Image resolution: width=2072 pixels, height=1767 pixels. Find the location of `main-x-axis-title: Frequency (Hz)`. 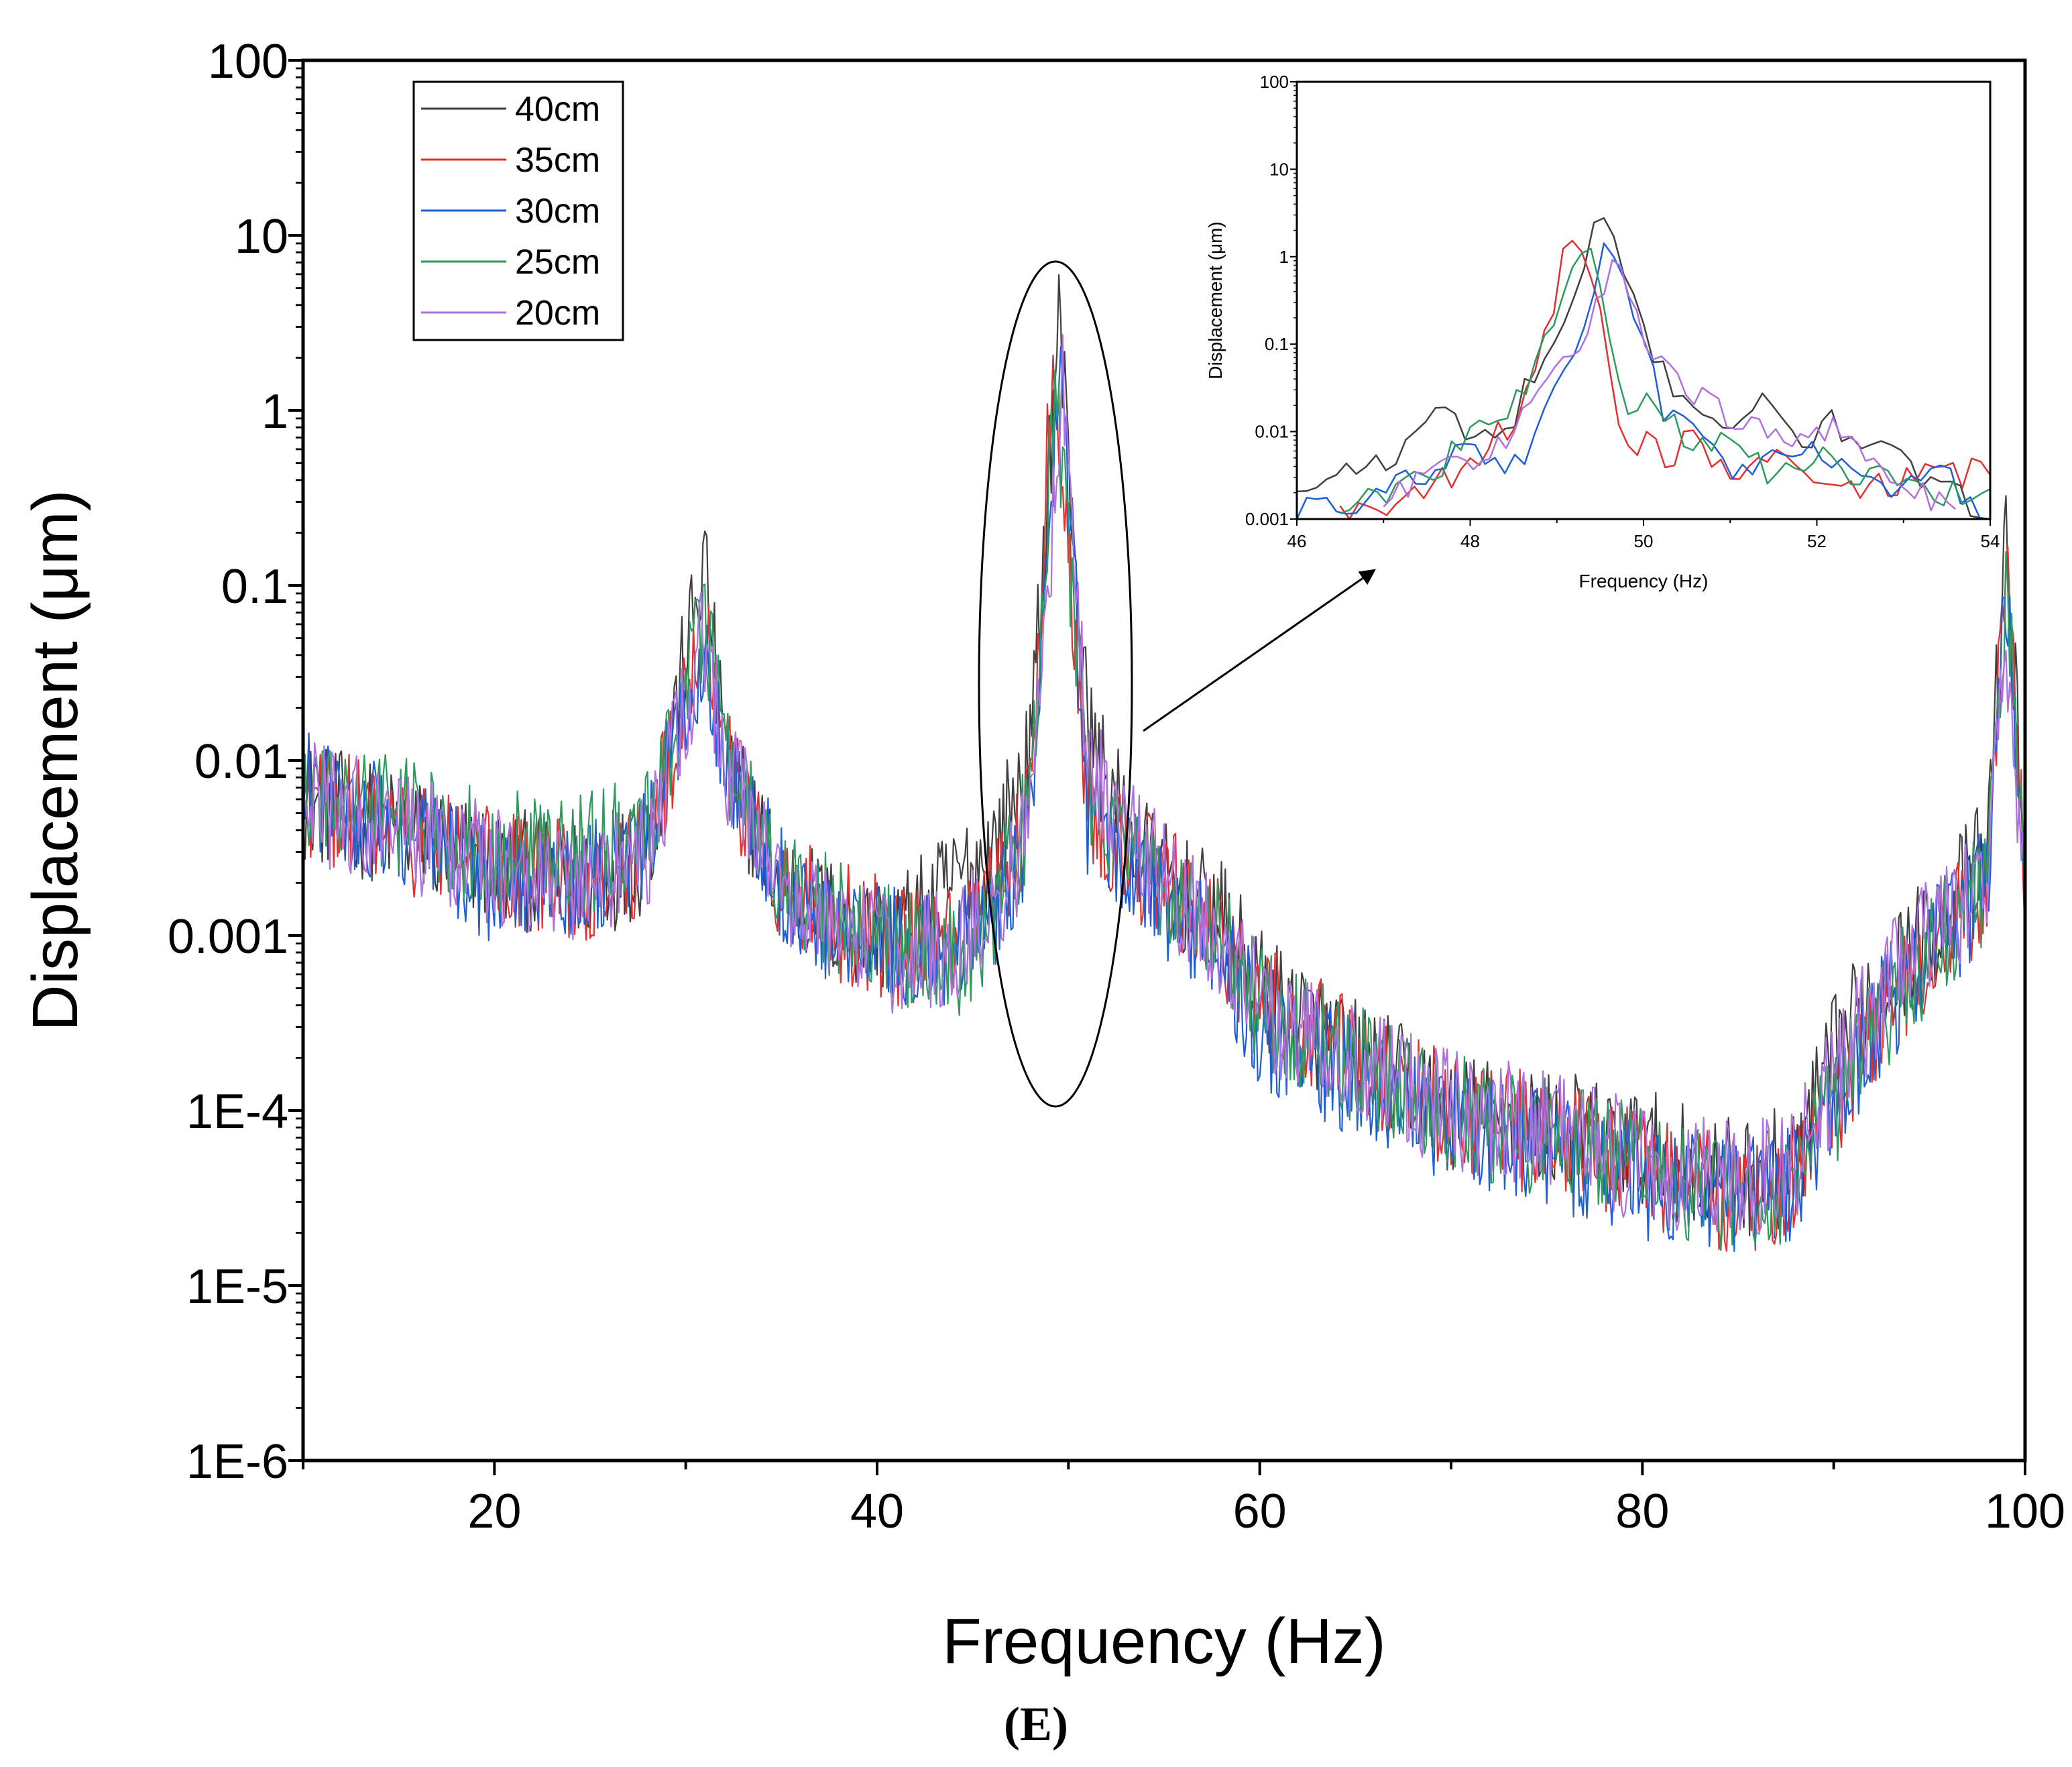

main-x-axis-title: Frequency (Hz) is located at coordinates (1164, 1641).